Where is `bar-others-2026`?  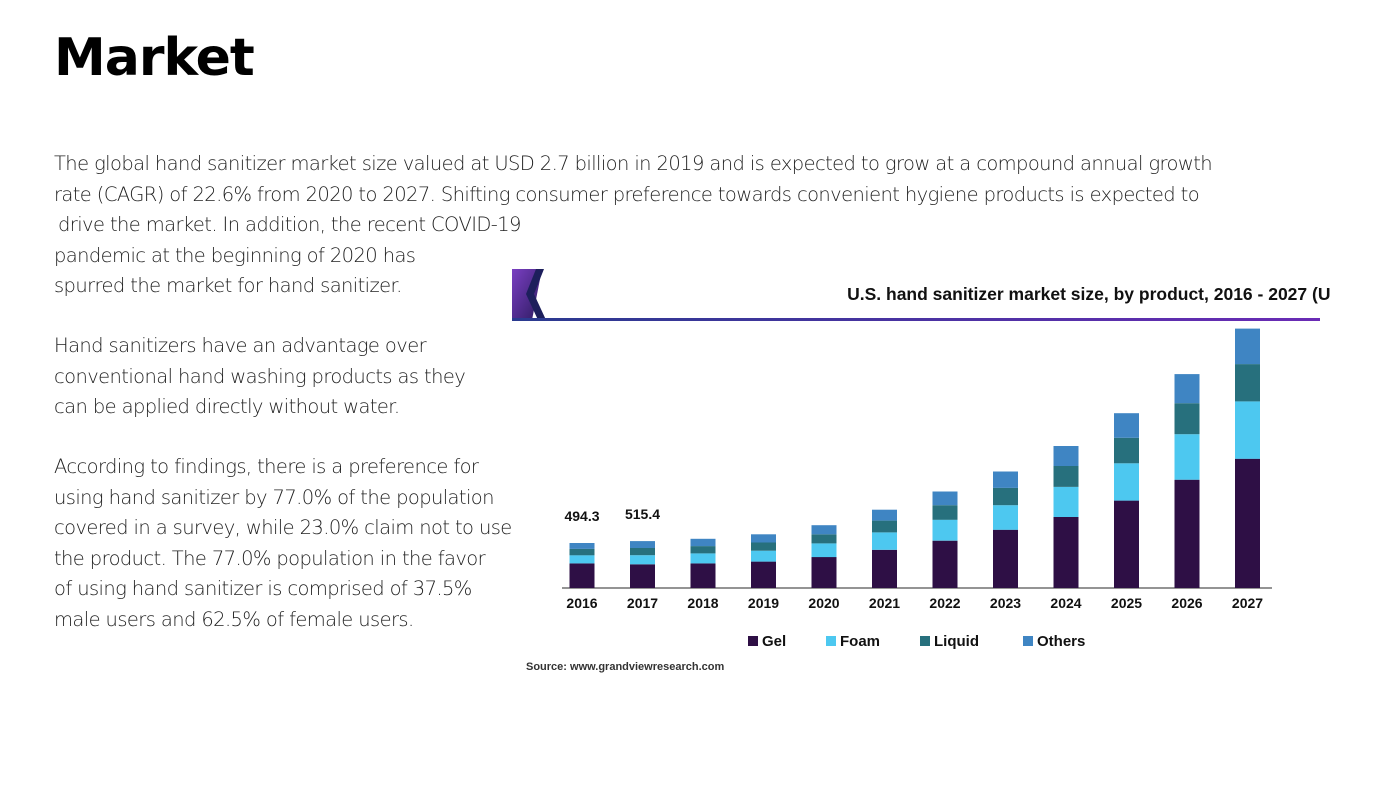
bar-others-2026 is located at coordinates (1187, 389).